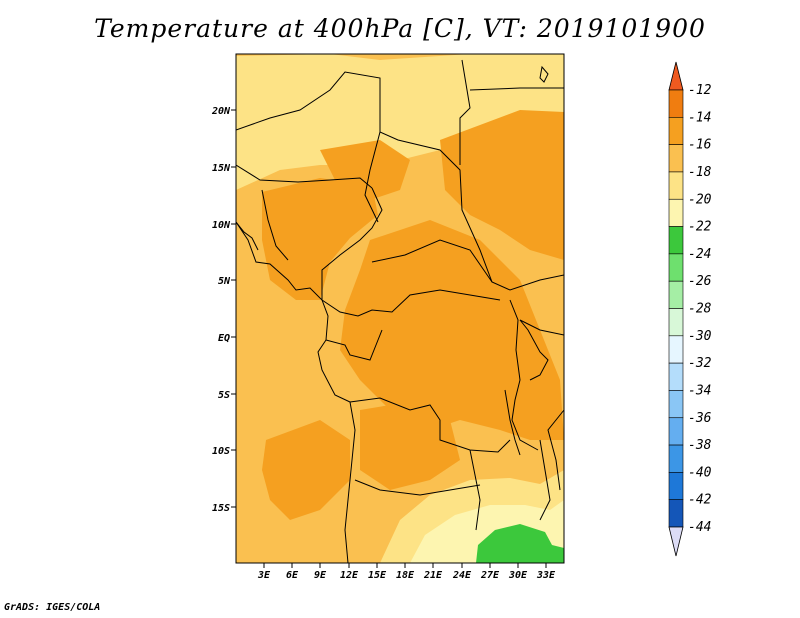 The image size is (800, 618). Describe the element at coordinates (700, 199) in the screenshot. I see `colorbar-label: -20` at that location.